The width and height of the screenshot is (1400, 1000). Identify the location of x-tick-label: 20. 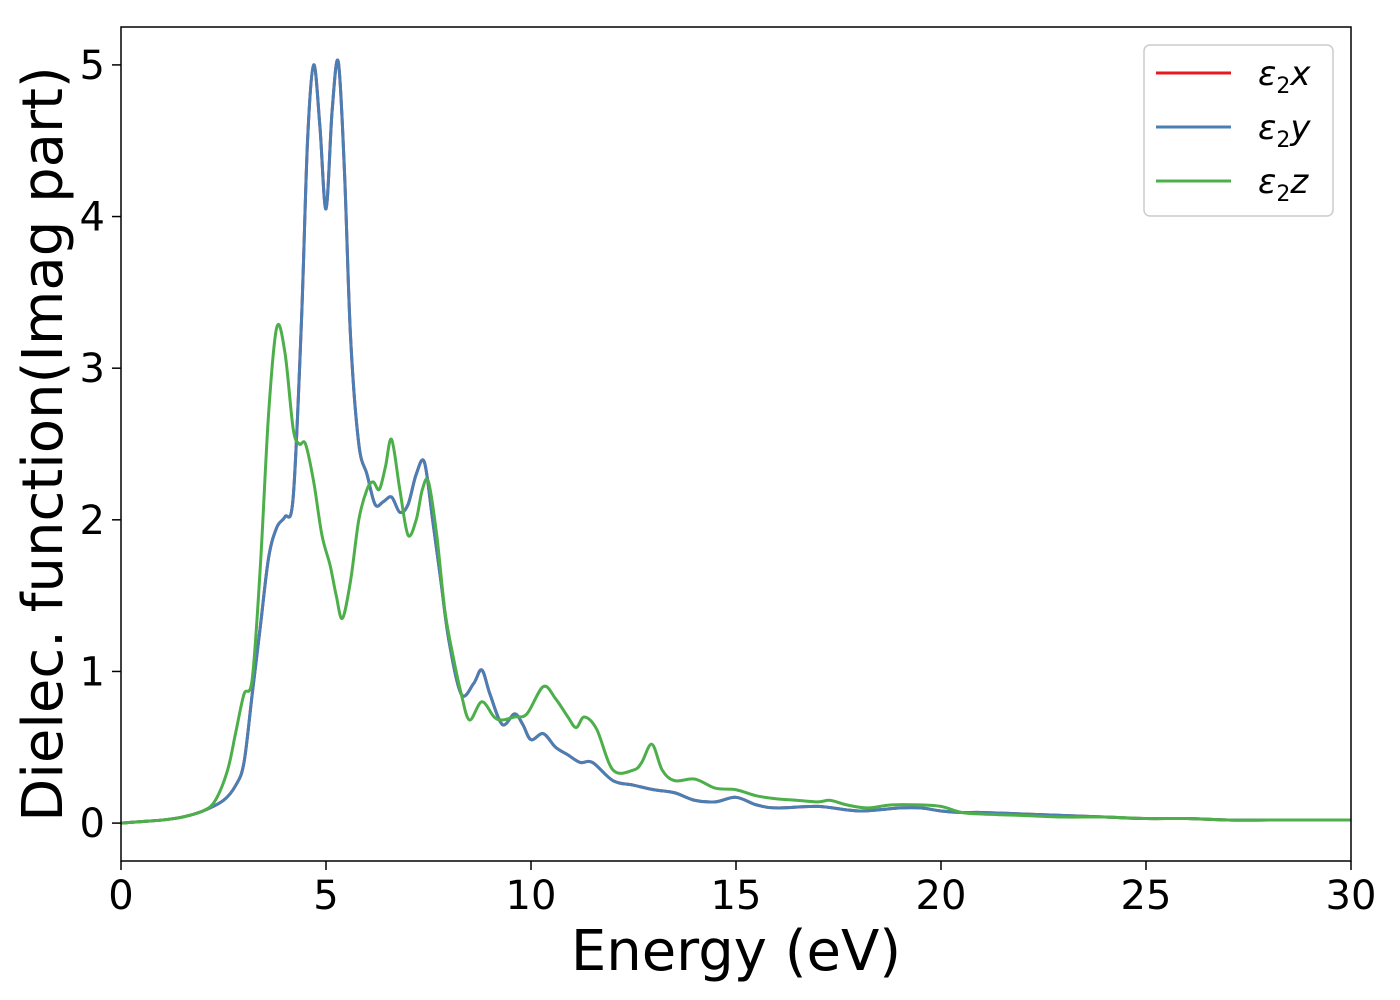
(941, 896).